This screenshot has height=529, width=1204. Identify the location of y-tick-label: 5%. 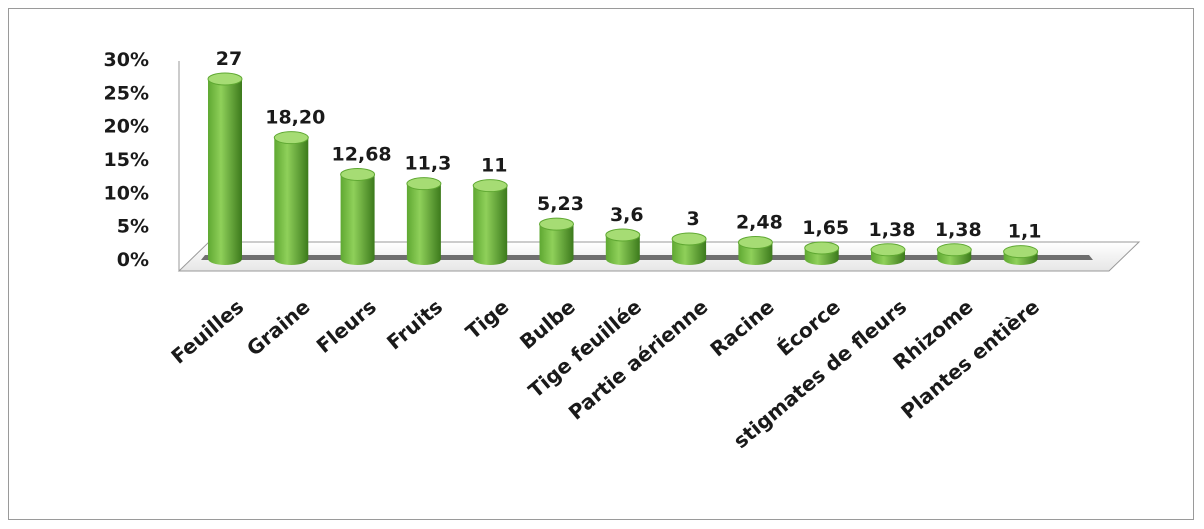
(133, 227).